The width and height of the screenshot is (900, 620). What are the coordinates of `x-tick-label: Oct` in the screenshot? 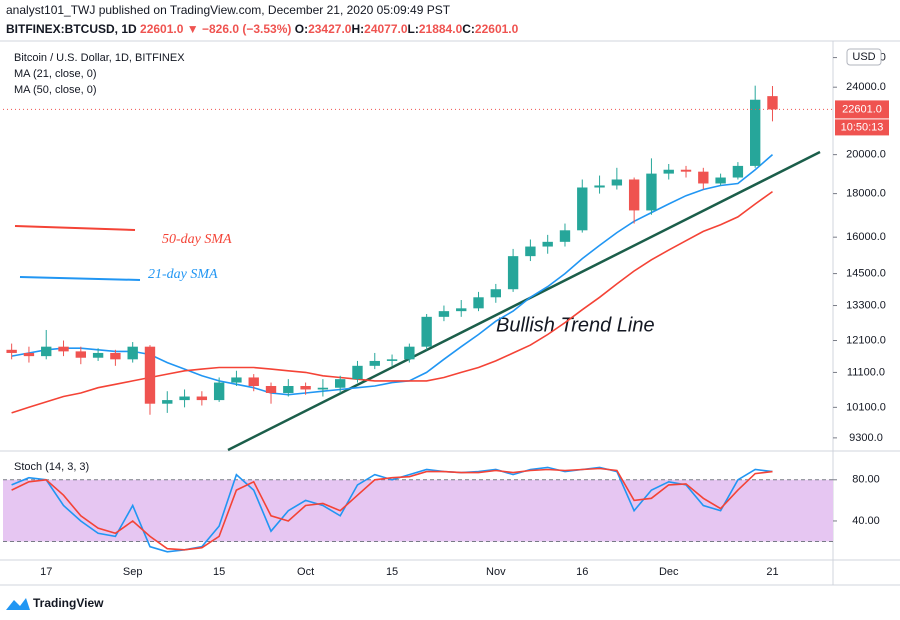 It's located at (305, 572).